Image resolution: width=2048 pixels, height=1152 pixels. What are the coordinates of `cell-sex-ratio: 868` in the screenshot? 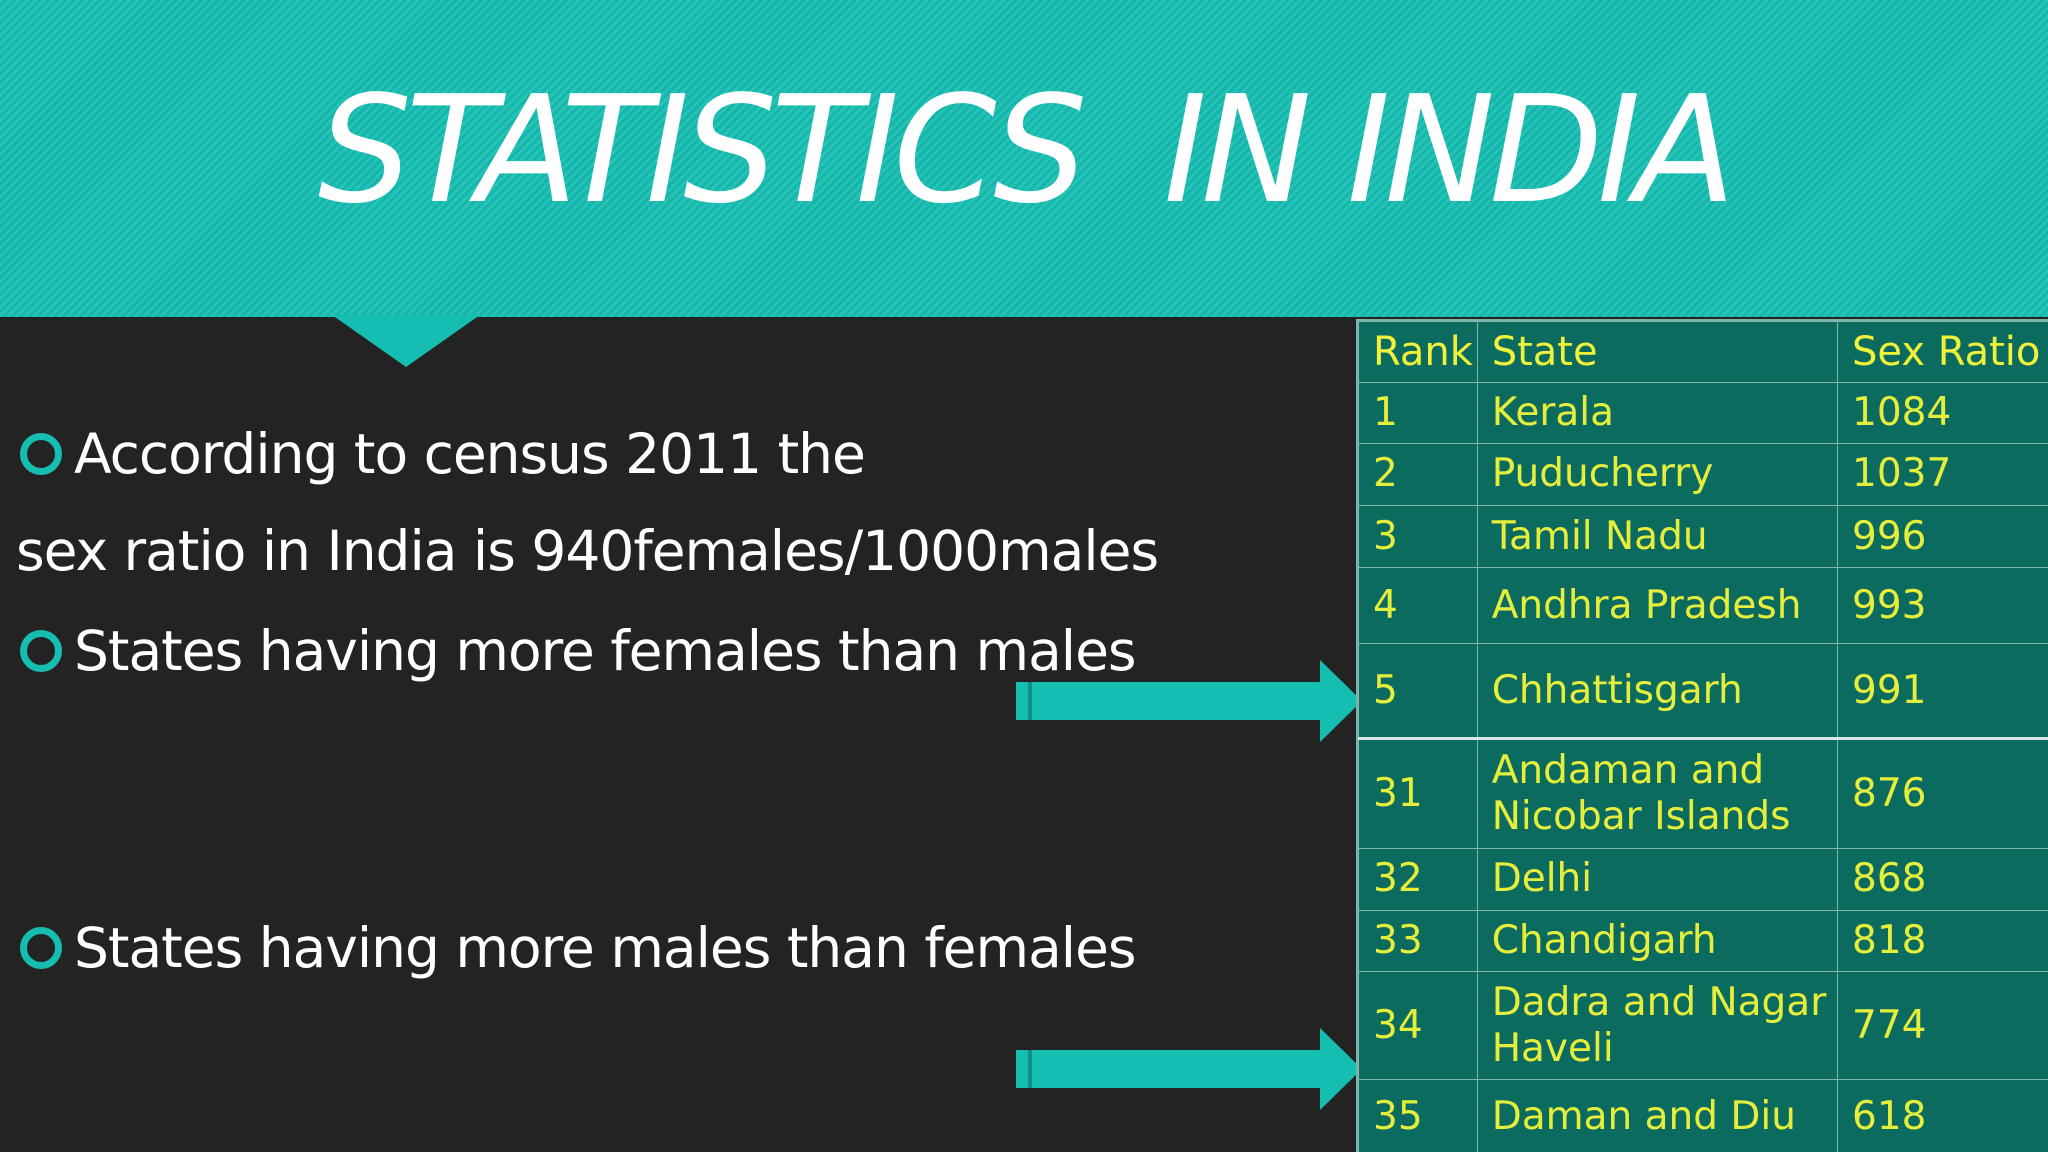 It's located at (1942, 879).